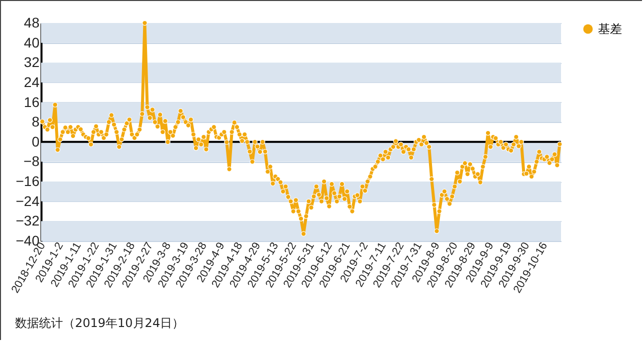 The width and height of the screenshot is (644, 342). Describe the element at coordinates (32, 161) in the screenshot. I see `y-tick-label: −8` at that location.